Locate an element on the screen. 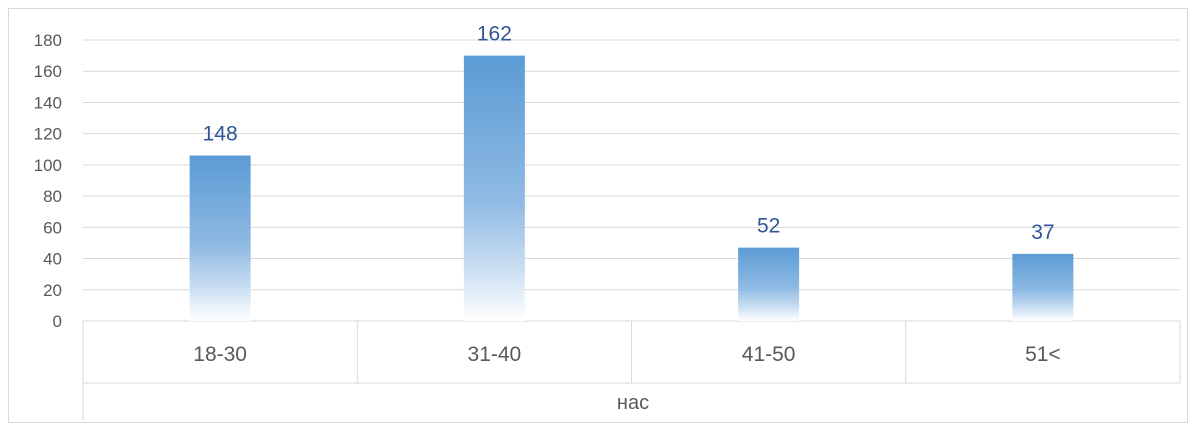 This screenshot has width=1196, height=427. data-label: 162 is located at coordinates (494, 34).